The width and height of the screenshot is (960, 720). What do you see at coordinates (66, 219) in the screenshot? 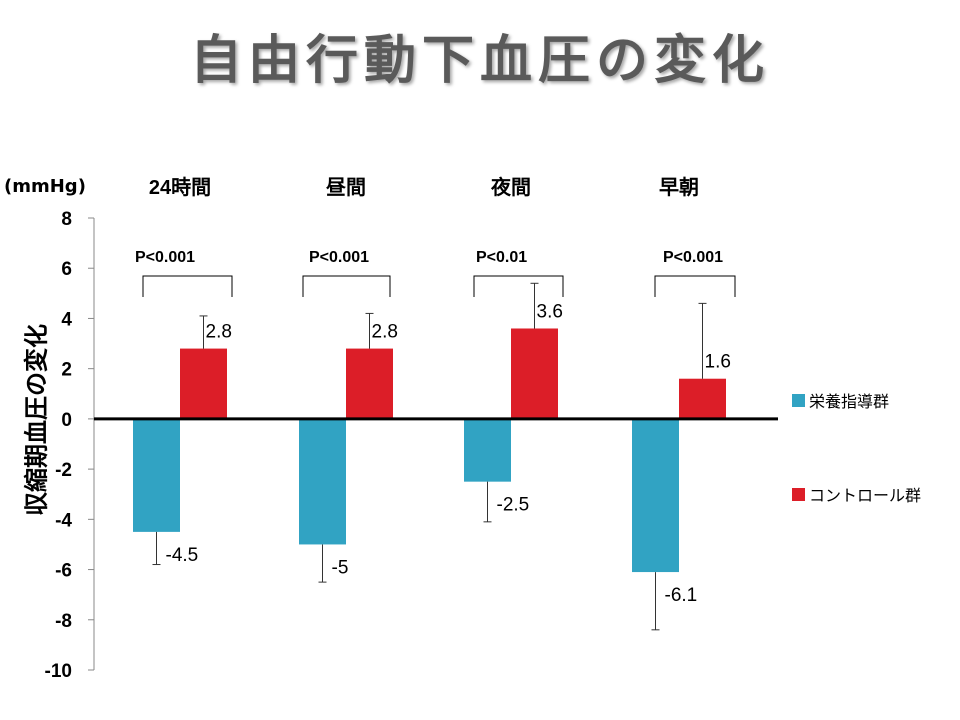
I see `y-tick-label: 8` at bounding box center [66, 219].